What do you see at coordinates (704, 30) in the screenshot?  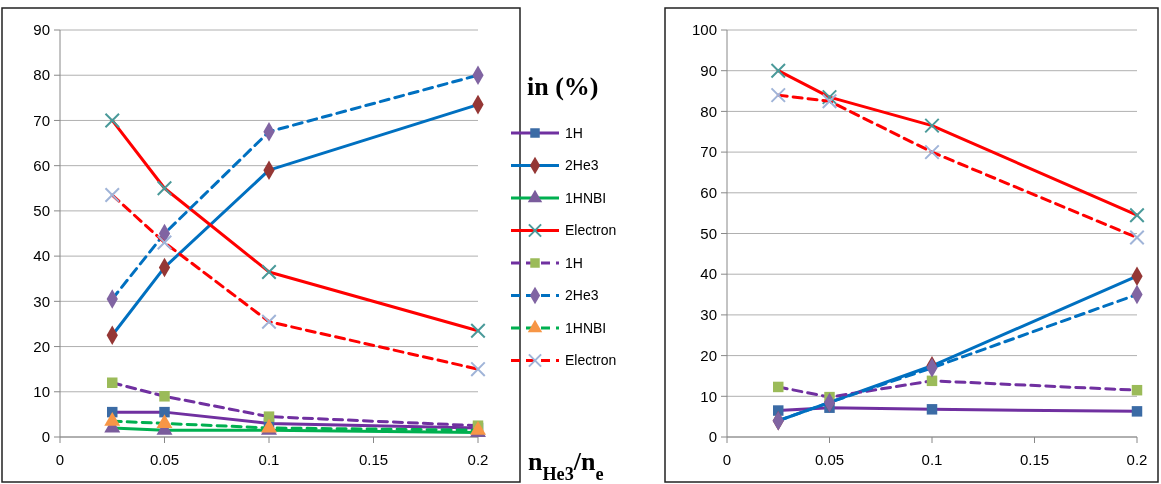 I see `y-tick-label: 100` at bounding box center [704, 30].